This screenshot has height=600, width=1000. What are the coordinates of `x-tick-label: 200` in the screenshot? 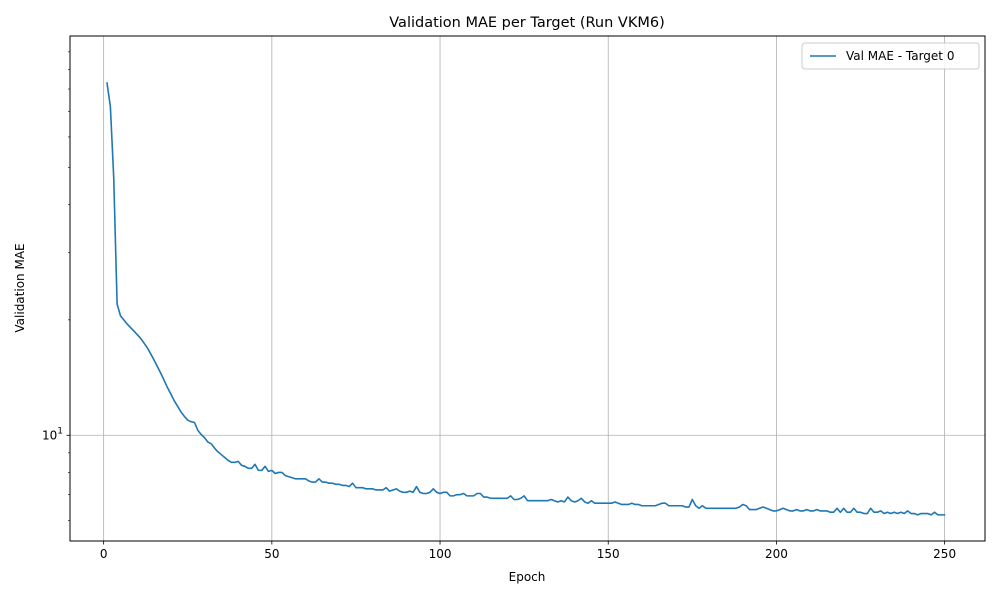 It's located at (776, 554).